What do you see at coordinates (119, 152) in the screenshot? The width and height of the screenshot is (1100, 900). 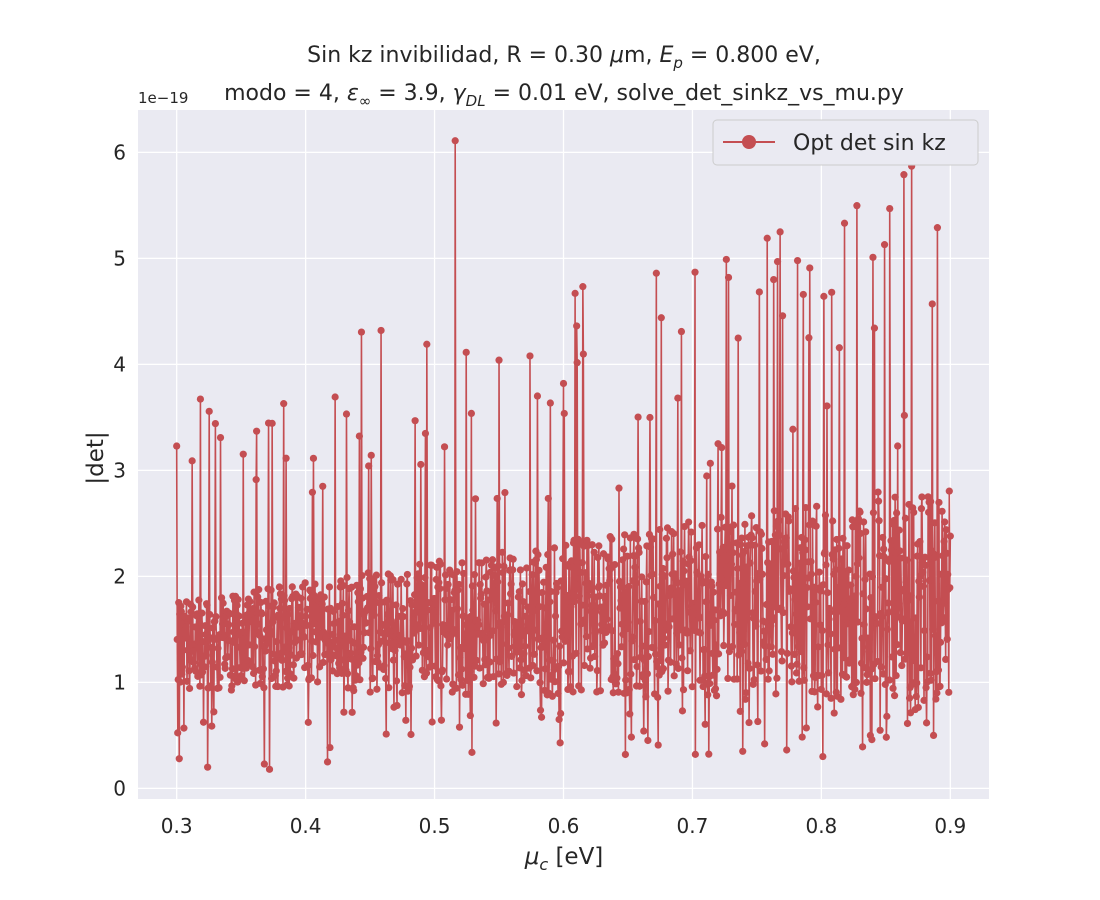 I see `y-tick-label: 6` at bounding box center [119, 152].